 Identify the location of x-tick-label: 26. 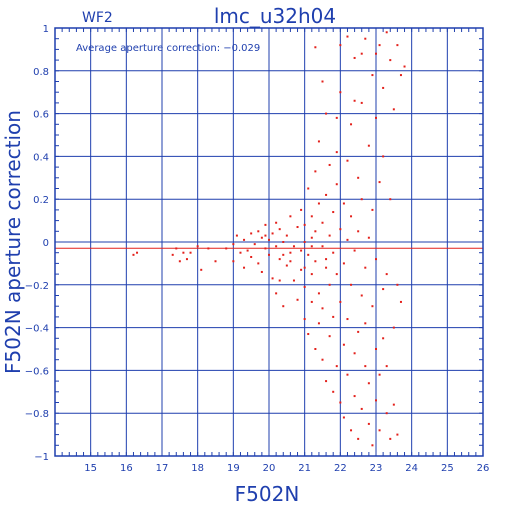
(483, 468).